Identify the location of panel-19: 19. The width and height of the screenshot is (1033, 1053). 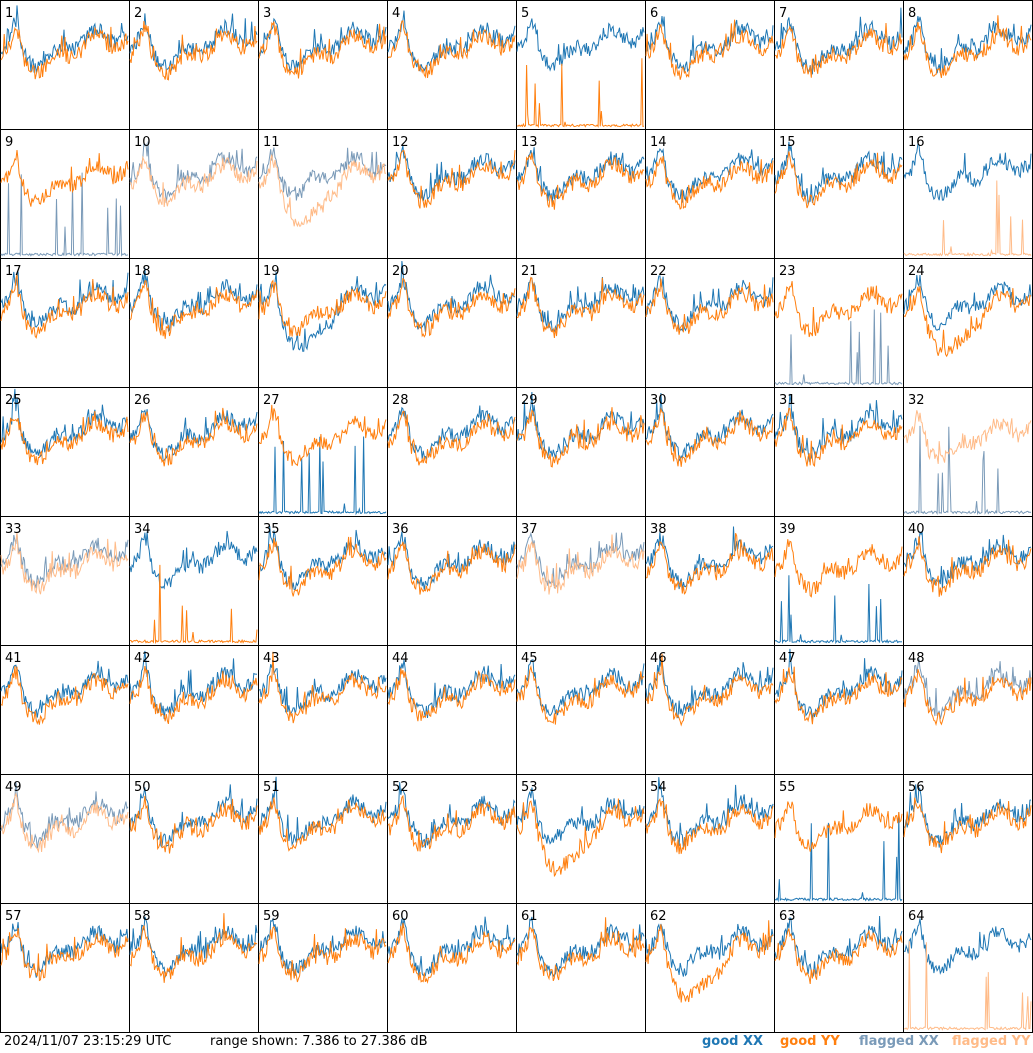
(323, 323).